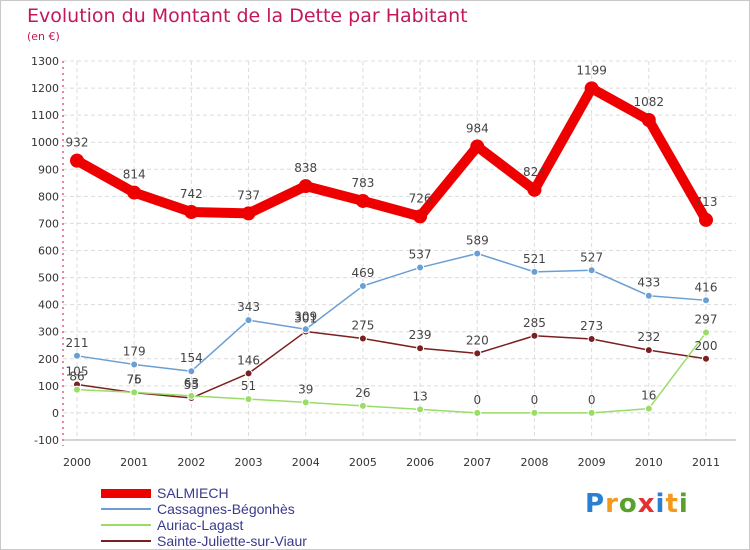 The height and width of the screenshot is (550, 750). What do you see at coordinates (706, 202) in the screenshot?
I see `data-label: 713` at bounding box center [706, 202].